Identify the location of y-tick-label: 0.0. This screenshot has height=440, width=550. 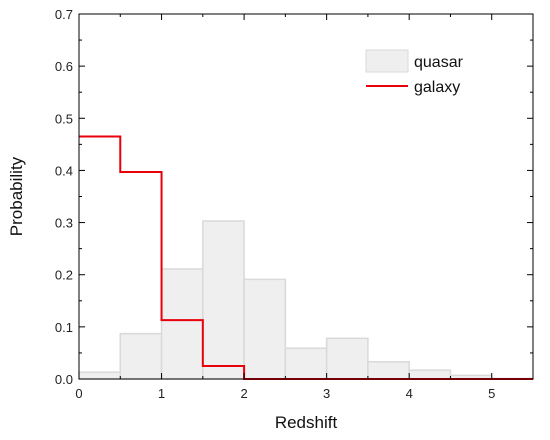
(64, 379).